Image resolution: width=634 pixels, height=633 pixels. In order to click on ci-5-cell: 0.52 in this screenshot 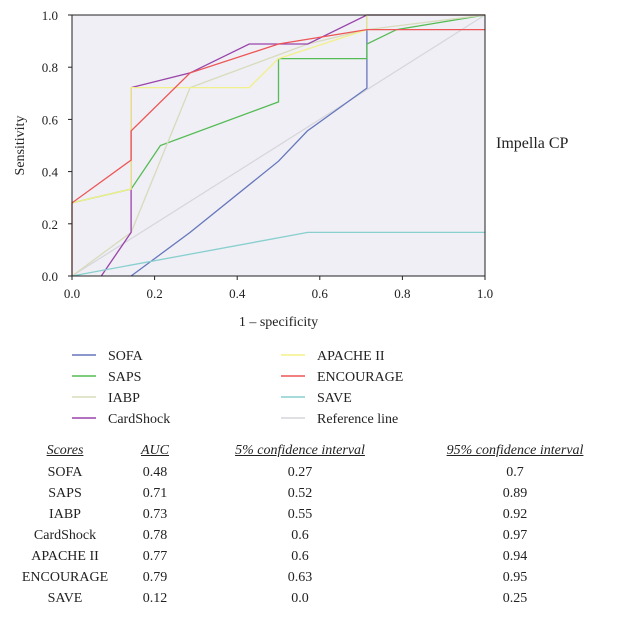, I will do `click(300, 493)`.